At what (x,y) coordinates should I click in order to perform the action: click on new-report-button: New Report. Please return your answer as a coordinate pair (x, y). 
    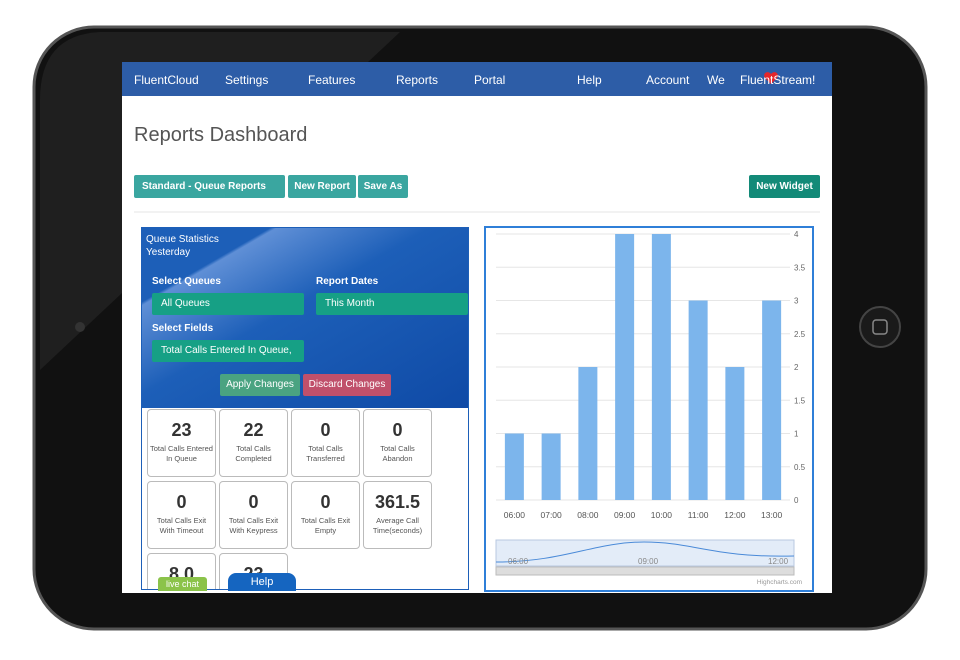
    Looking at the image, I should click on (322, 186).